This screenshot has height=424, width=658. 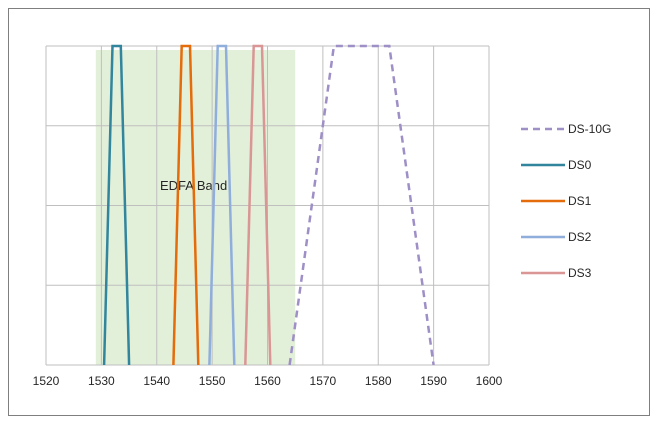 I want to click on legend-entry-ds1: DS1, so click(x=556, y=201).